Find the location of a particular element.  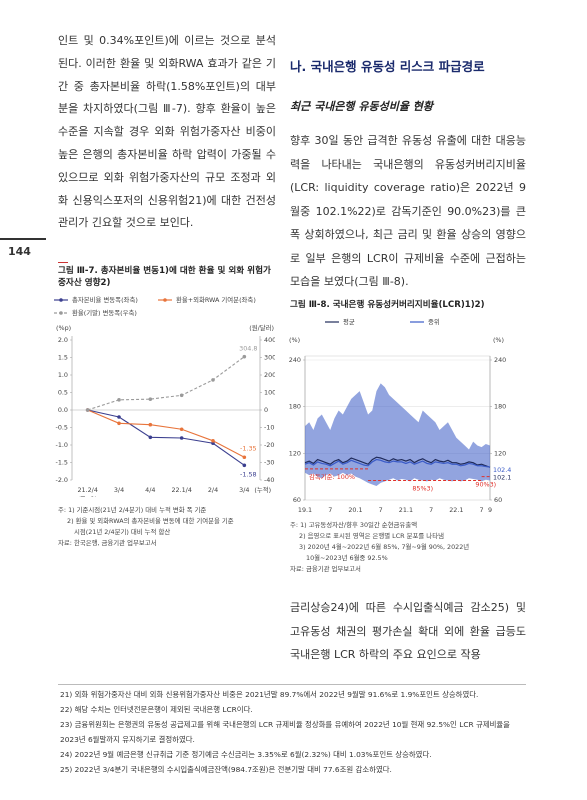

x-tick-label: 22.1/4 is located at coordinates (181, 490).